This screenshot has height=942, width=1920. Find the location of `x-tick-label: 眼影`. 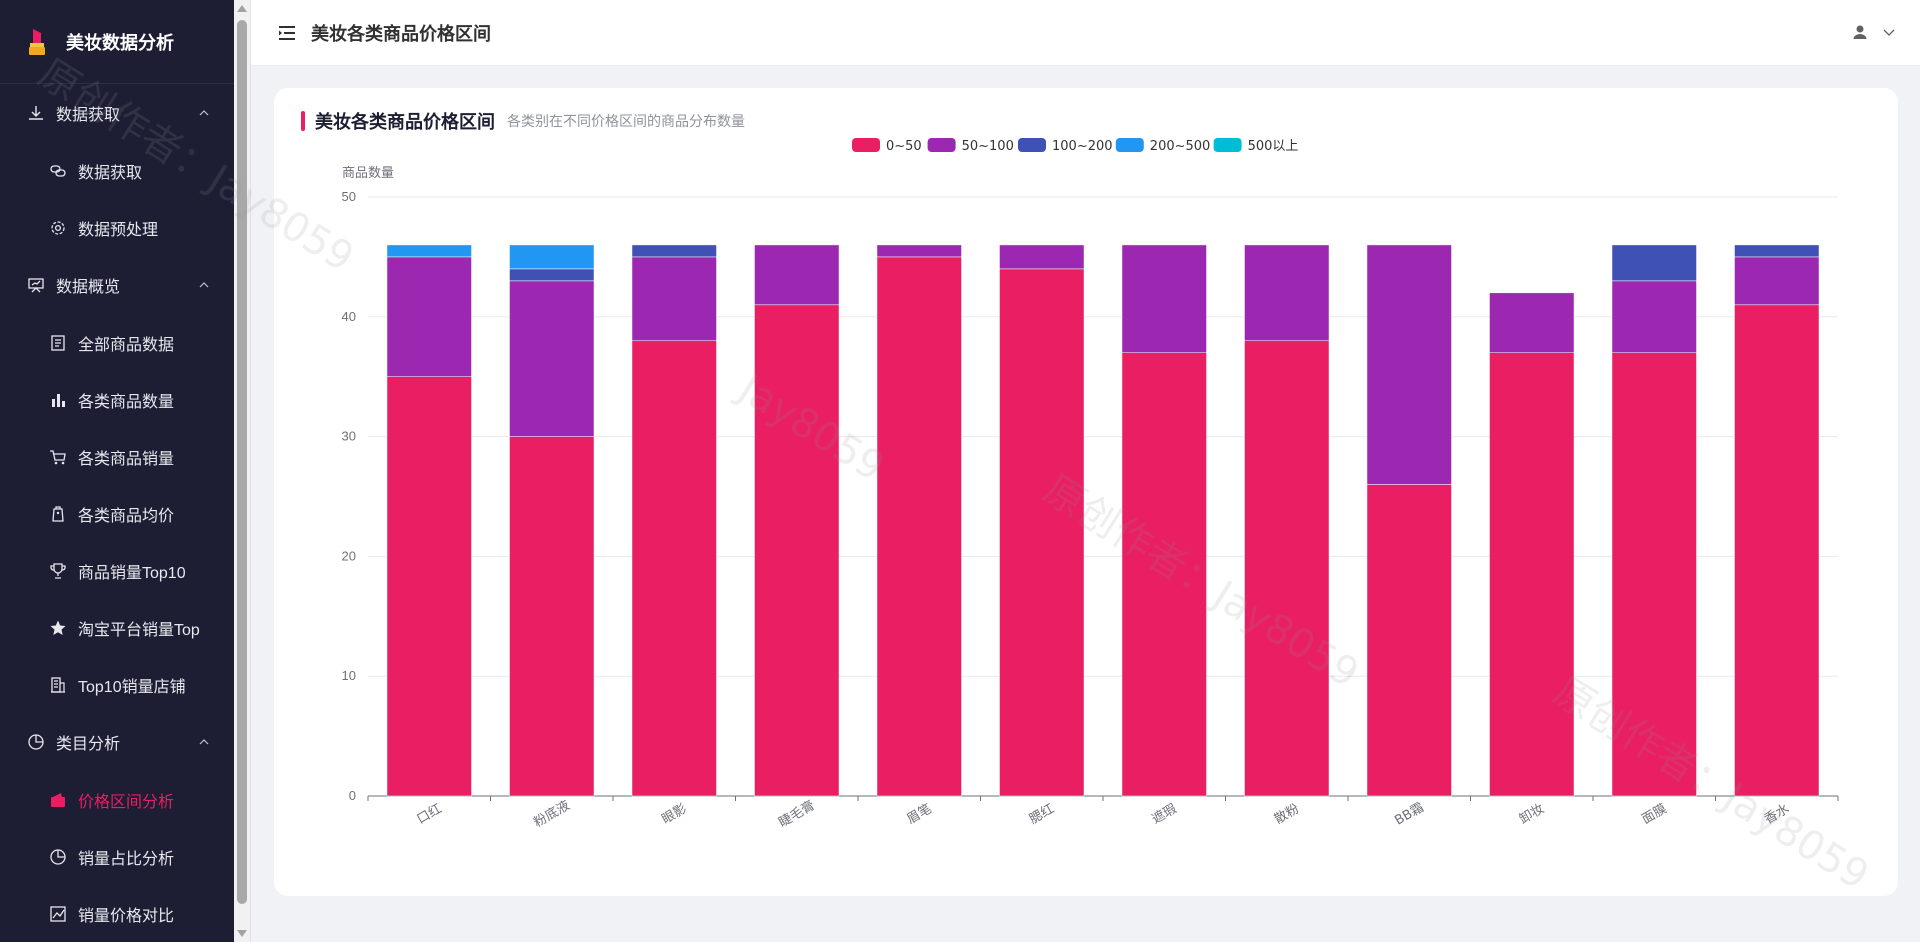

x-tick-label: 眼影 is located at coordinates (674, 814).